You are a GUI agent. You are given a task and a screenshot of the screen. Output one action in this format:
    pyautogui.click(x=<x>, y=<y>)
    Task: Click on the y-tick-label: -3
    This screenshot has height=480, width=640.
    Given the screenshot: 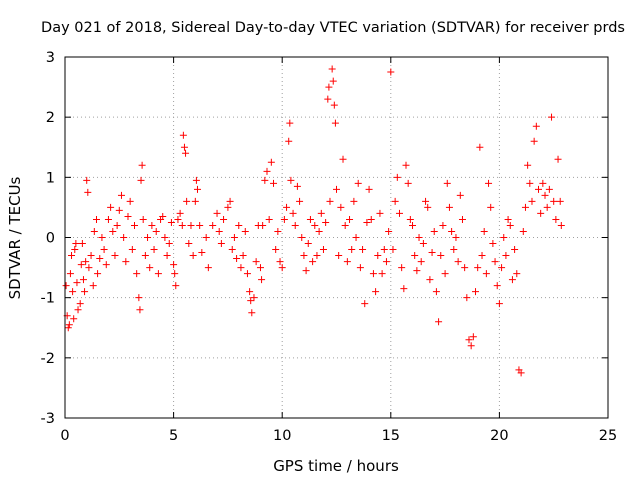 What is the action you would take?
    pyautogui.click(x=48, y=419)
    